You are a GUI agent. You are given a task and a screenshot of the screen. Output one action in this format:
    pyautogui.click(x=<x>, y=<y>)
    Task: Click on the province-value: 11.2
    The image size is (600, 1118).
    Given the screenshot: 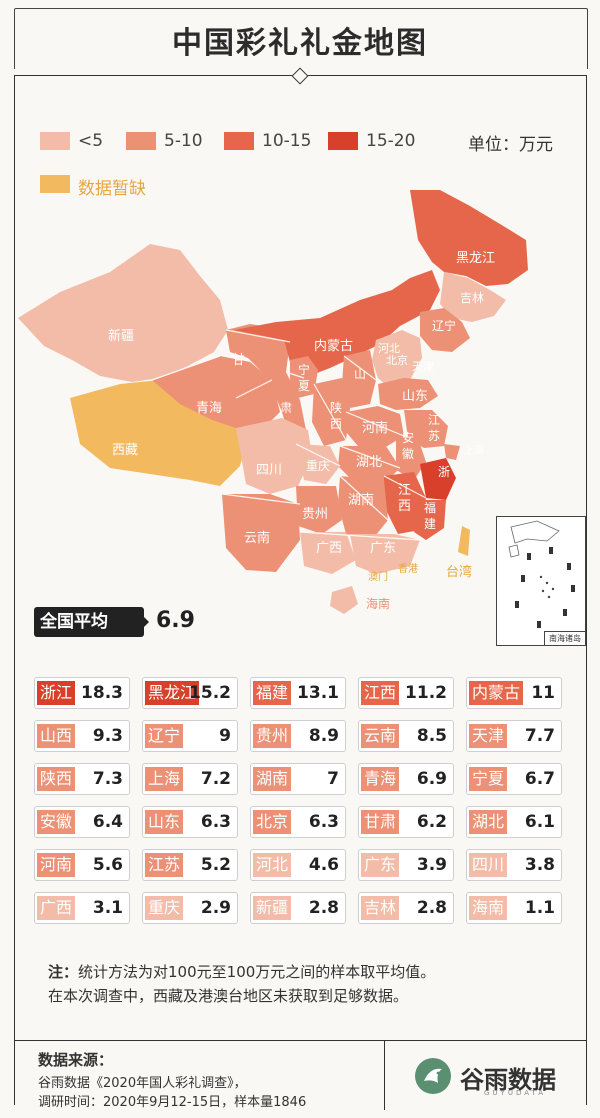 What is the action you would take?
    pyautogui.click(x=426, y=693)
    